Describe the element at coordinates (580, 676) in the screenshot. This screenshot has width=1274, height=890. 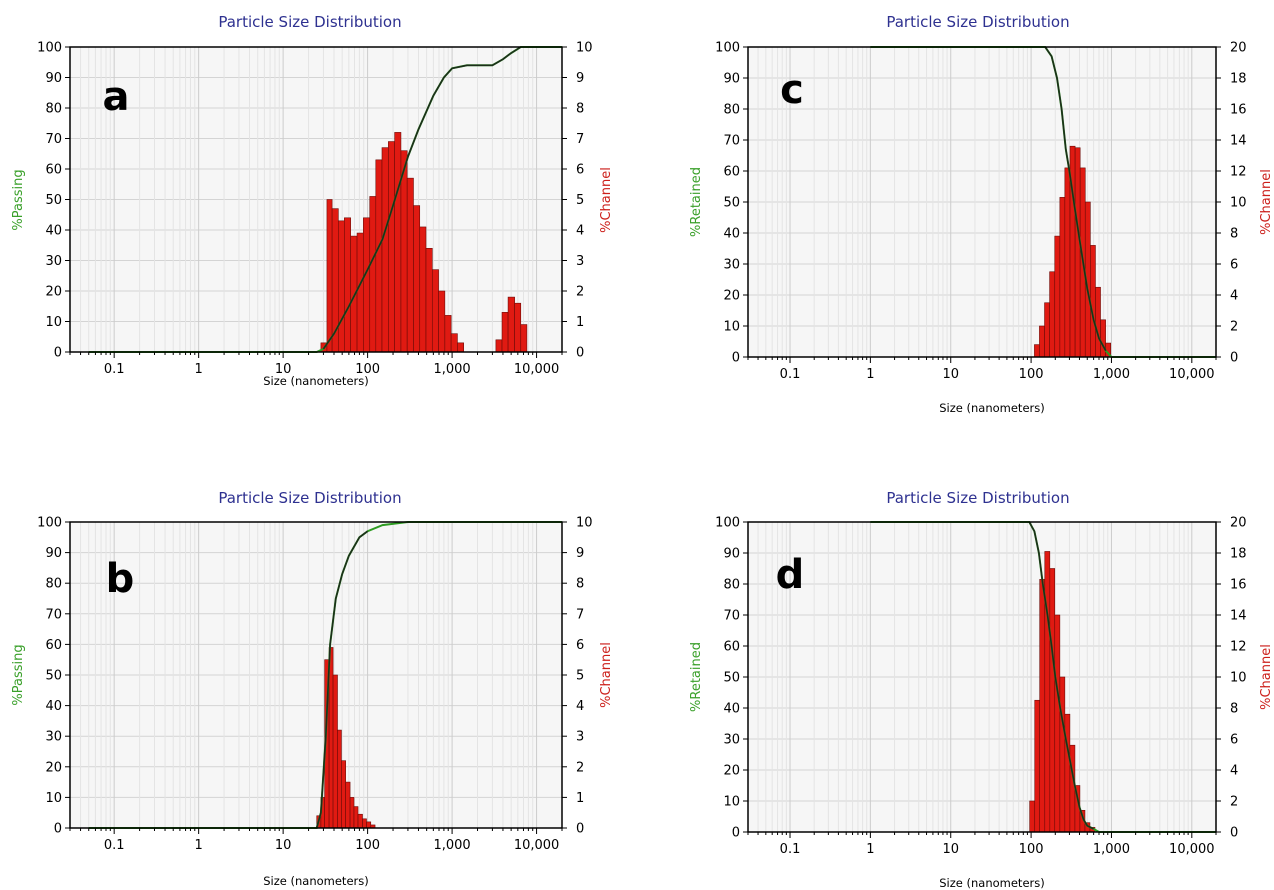
I see `y2-tick-label: 5` at that location.